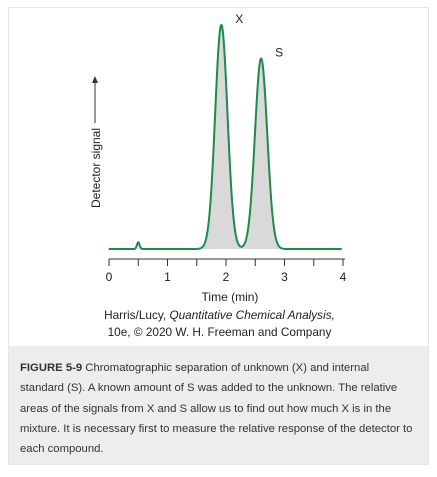  What do you see at coordinates (230, 297) in the screenshot?
I see `x-axis-label: Time (min)` at bounding box center [230, 297].